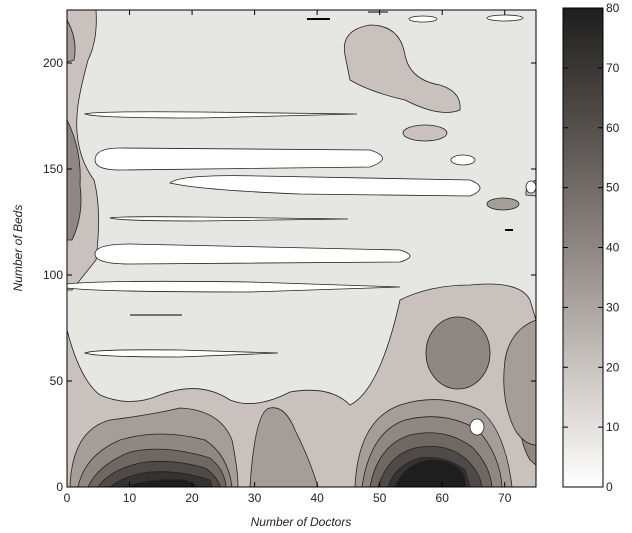 The height and width of the screenshot is (533, 632). I want to click on x-tick-label: 70, so click(505, 498).